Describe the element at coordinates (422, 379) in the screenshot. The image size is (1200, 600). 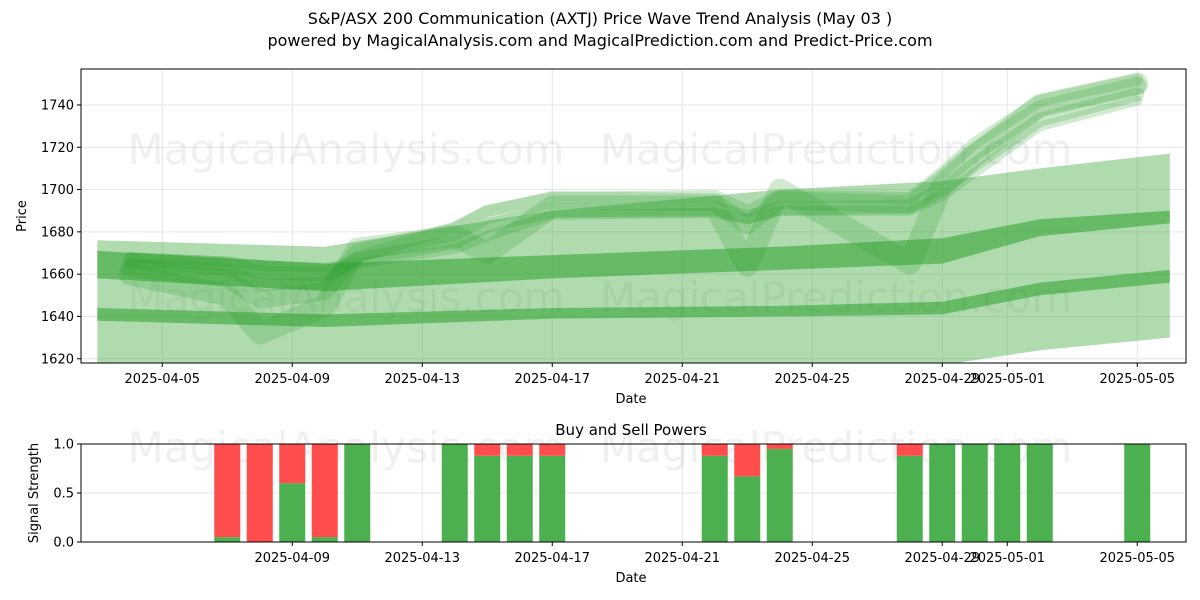
I see `price-x-tick-label: 2025-04-13` at that location.